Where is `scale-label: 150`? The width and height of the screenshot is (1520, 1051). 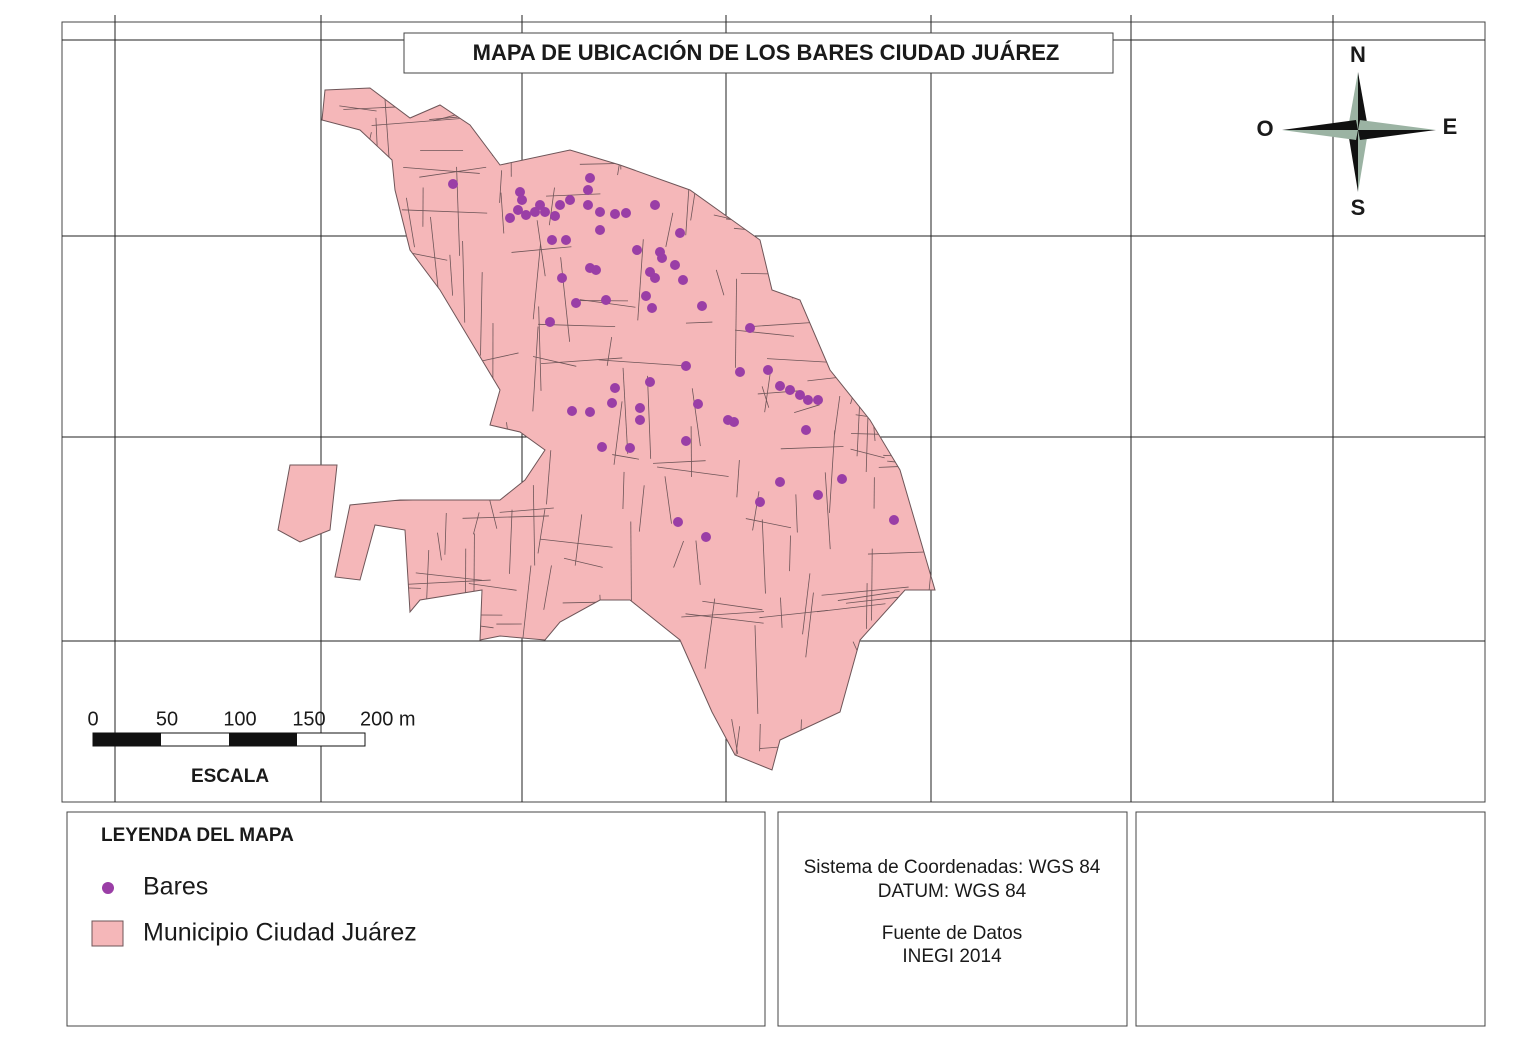
scale-label: 150 is located at coordinates (308, 719).